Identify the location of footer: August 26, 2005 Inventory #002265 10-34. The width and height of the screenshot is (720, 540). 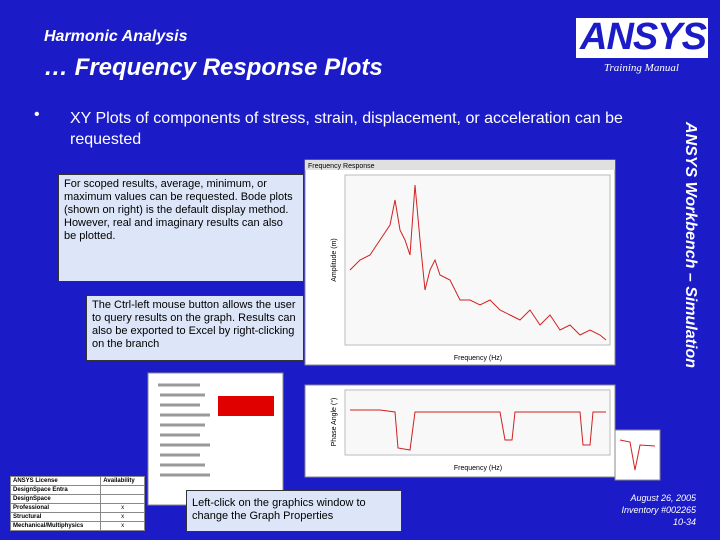
(658, 510).